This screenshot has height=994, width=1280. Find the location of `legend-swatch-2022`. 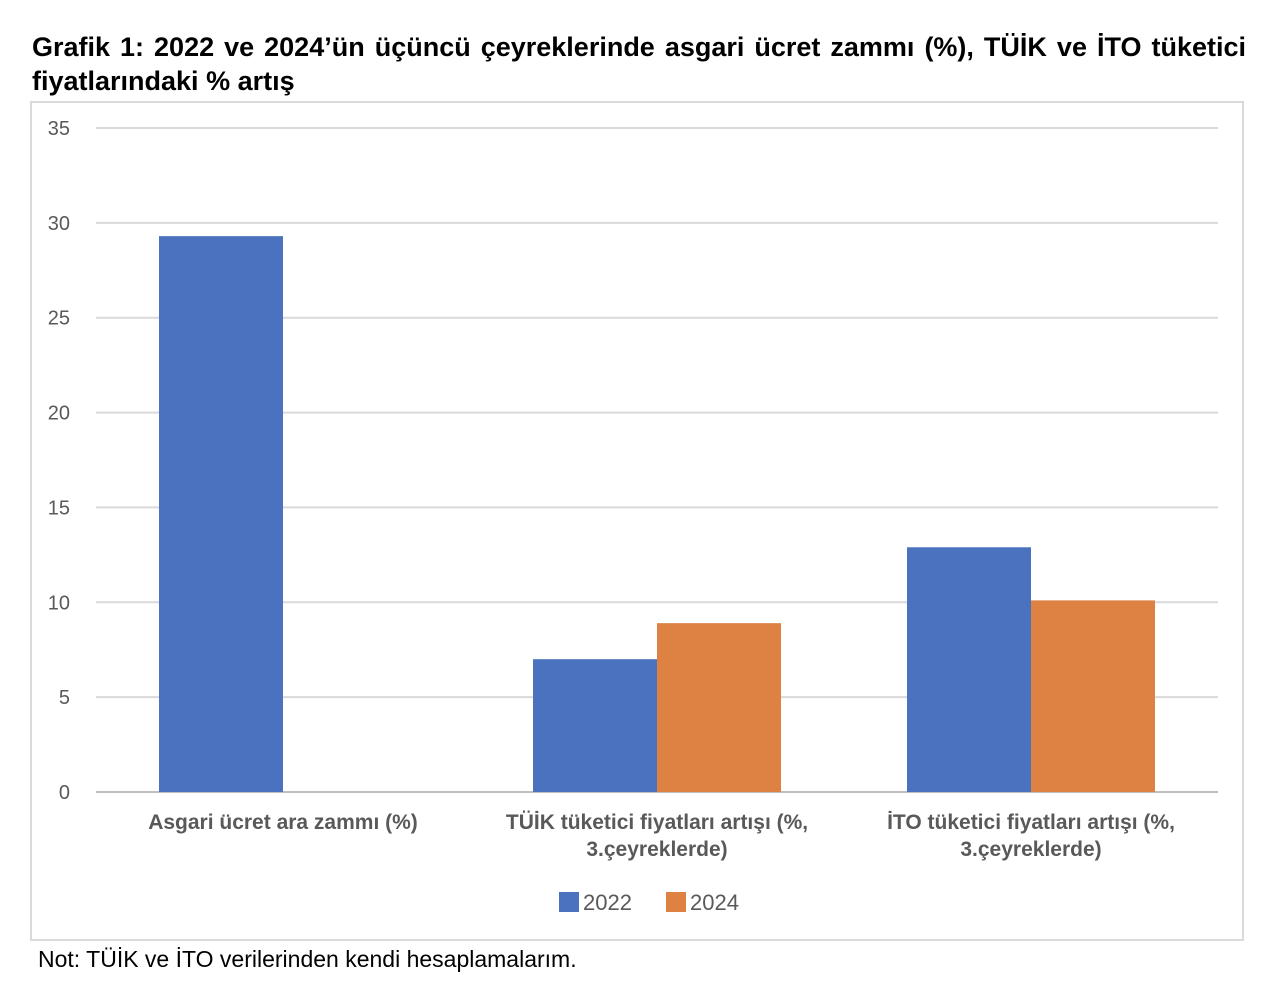

legend-swatch-2022 is located at coordinates (569, 902).